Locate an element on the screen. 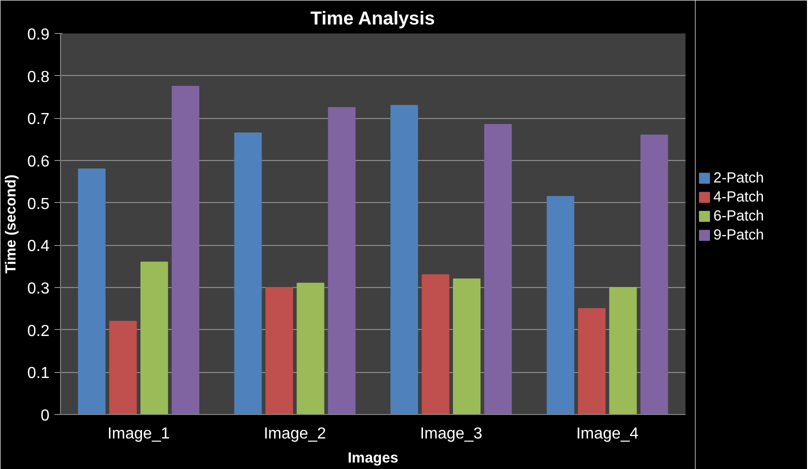 The height and width of the screenshot is (469, 812). y-tick-label: 0 is located at coordinates (45, 416).